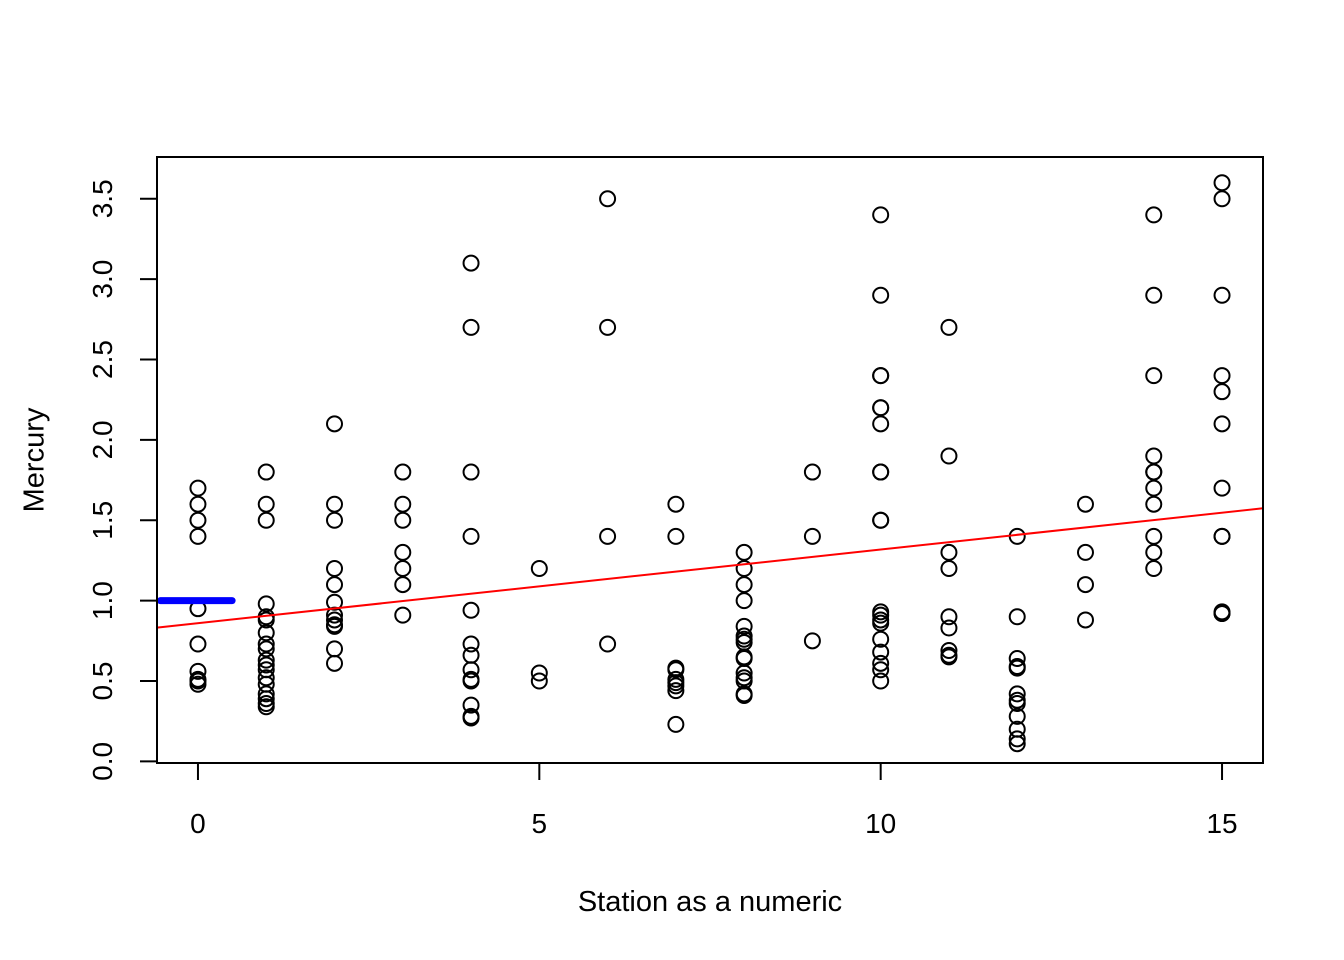  Describe the element at coordinates (102, 600) in the screenshot. I see `y-tick-label: 1.0` at that location.